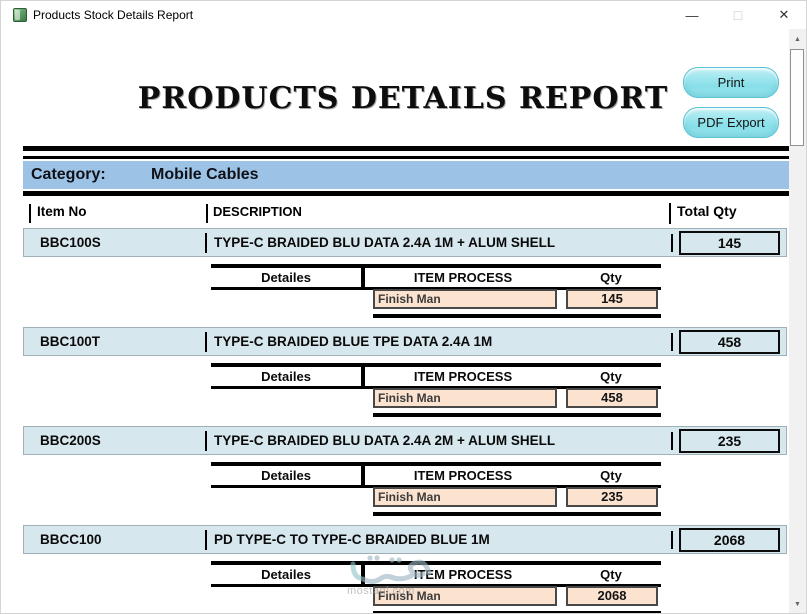 The width and height of the screenshot is (807, 614). I want to click on product-description: TYPE-C BRAIDED BLUE TPE DATA 2.4A 1M, so click(353, 341).